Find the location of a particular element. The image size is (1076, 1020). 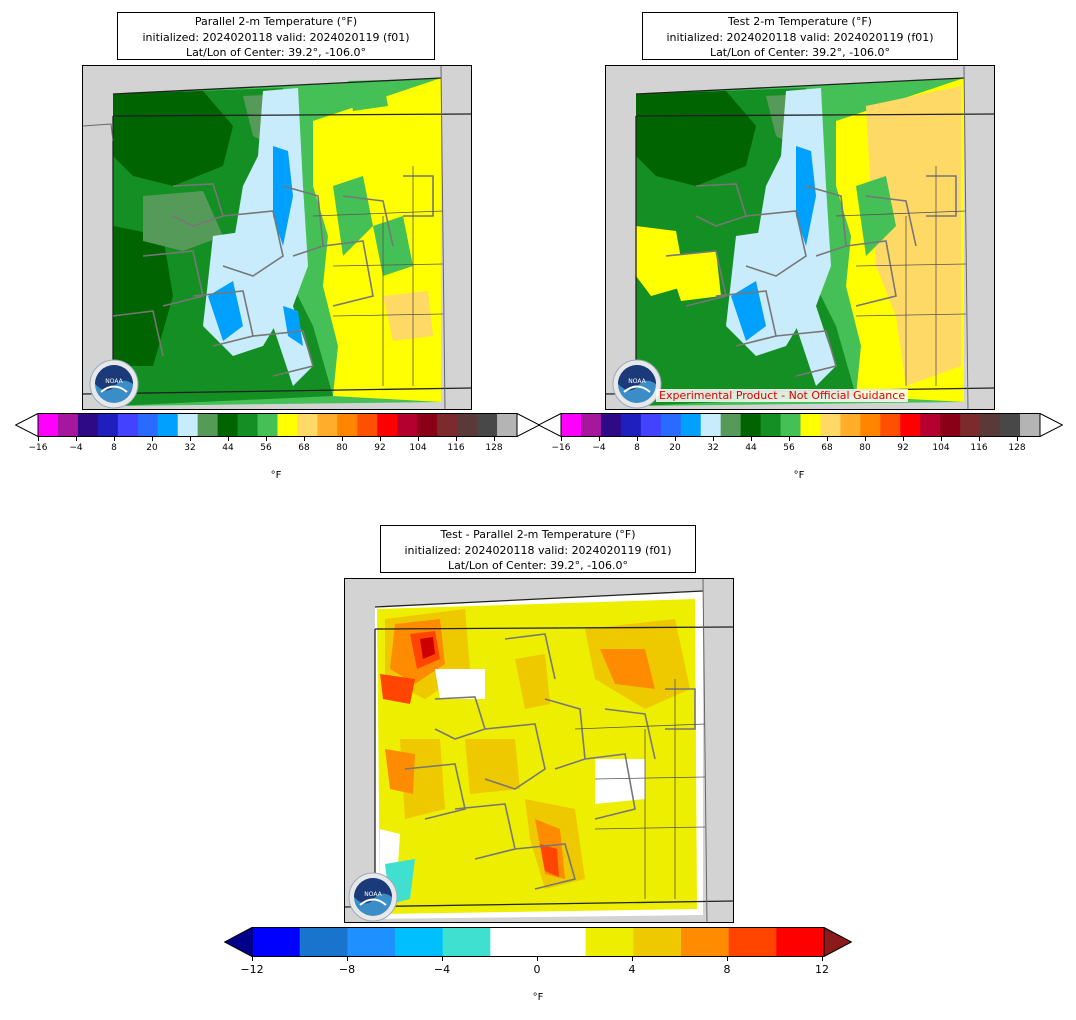

parallel-colorbar-tick-label: 116 is located at coordinates (456, 448).